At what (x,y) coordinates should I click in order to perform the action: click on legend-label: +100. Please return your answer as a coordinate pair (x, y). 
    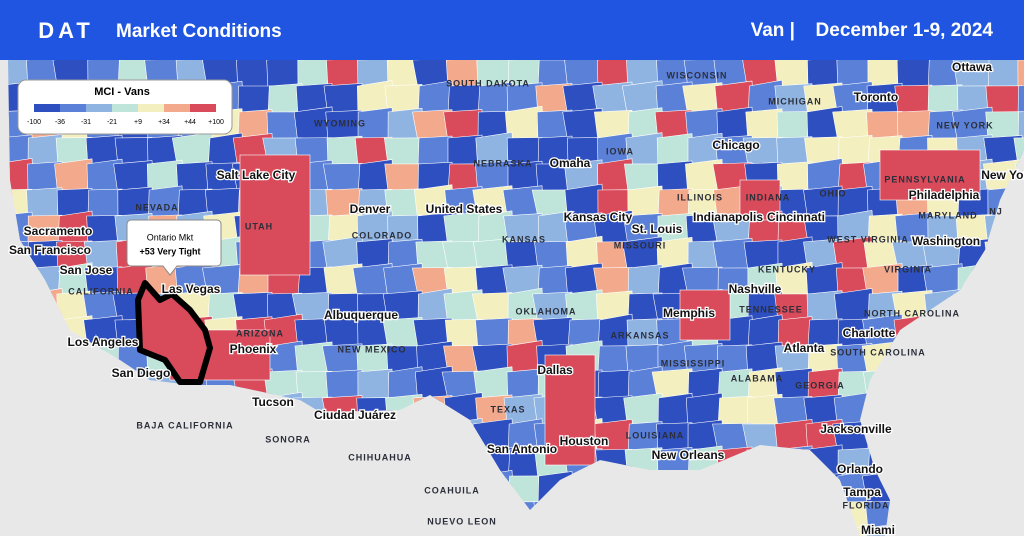
    Looking at the image, I should click on (216, 122).